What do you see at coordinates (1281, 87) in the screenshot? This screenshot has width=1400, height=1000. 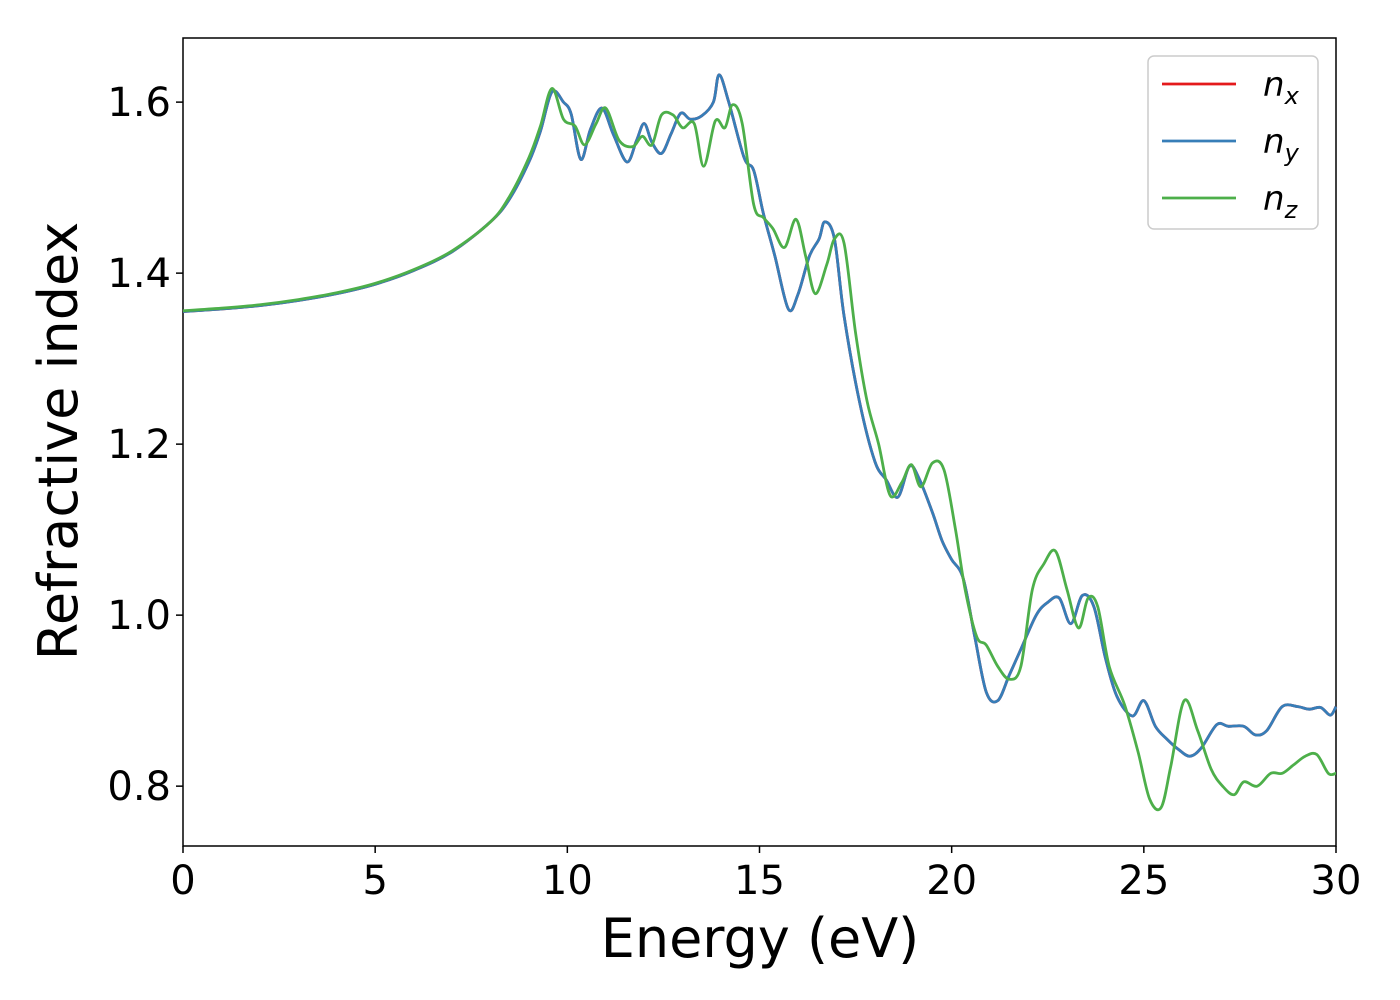 I see `legend-label-x: nx` at bounding box center [1281, 87].